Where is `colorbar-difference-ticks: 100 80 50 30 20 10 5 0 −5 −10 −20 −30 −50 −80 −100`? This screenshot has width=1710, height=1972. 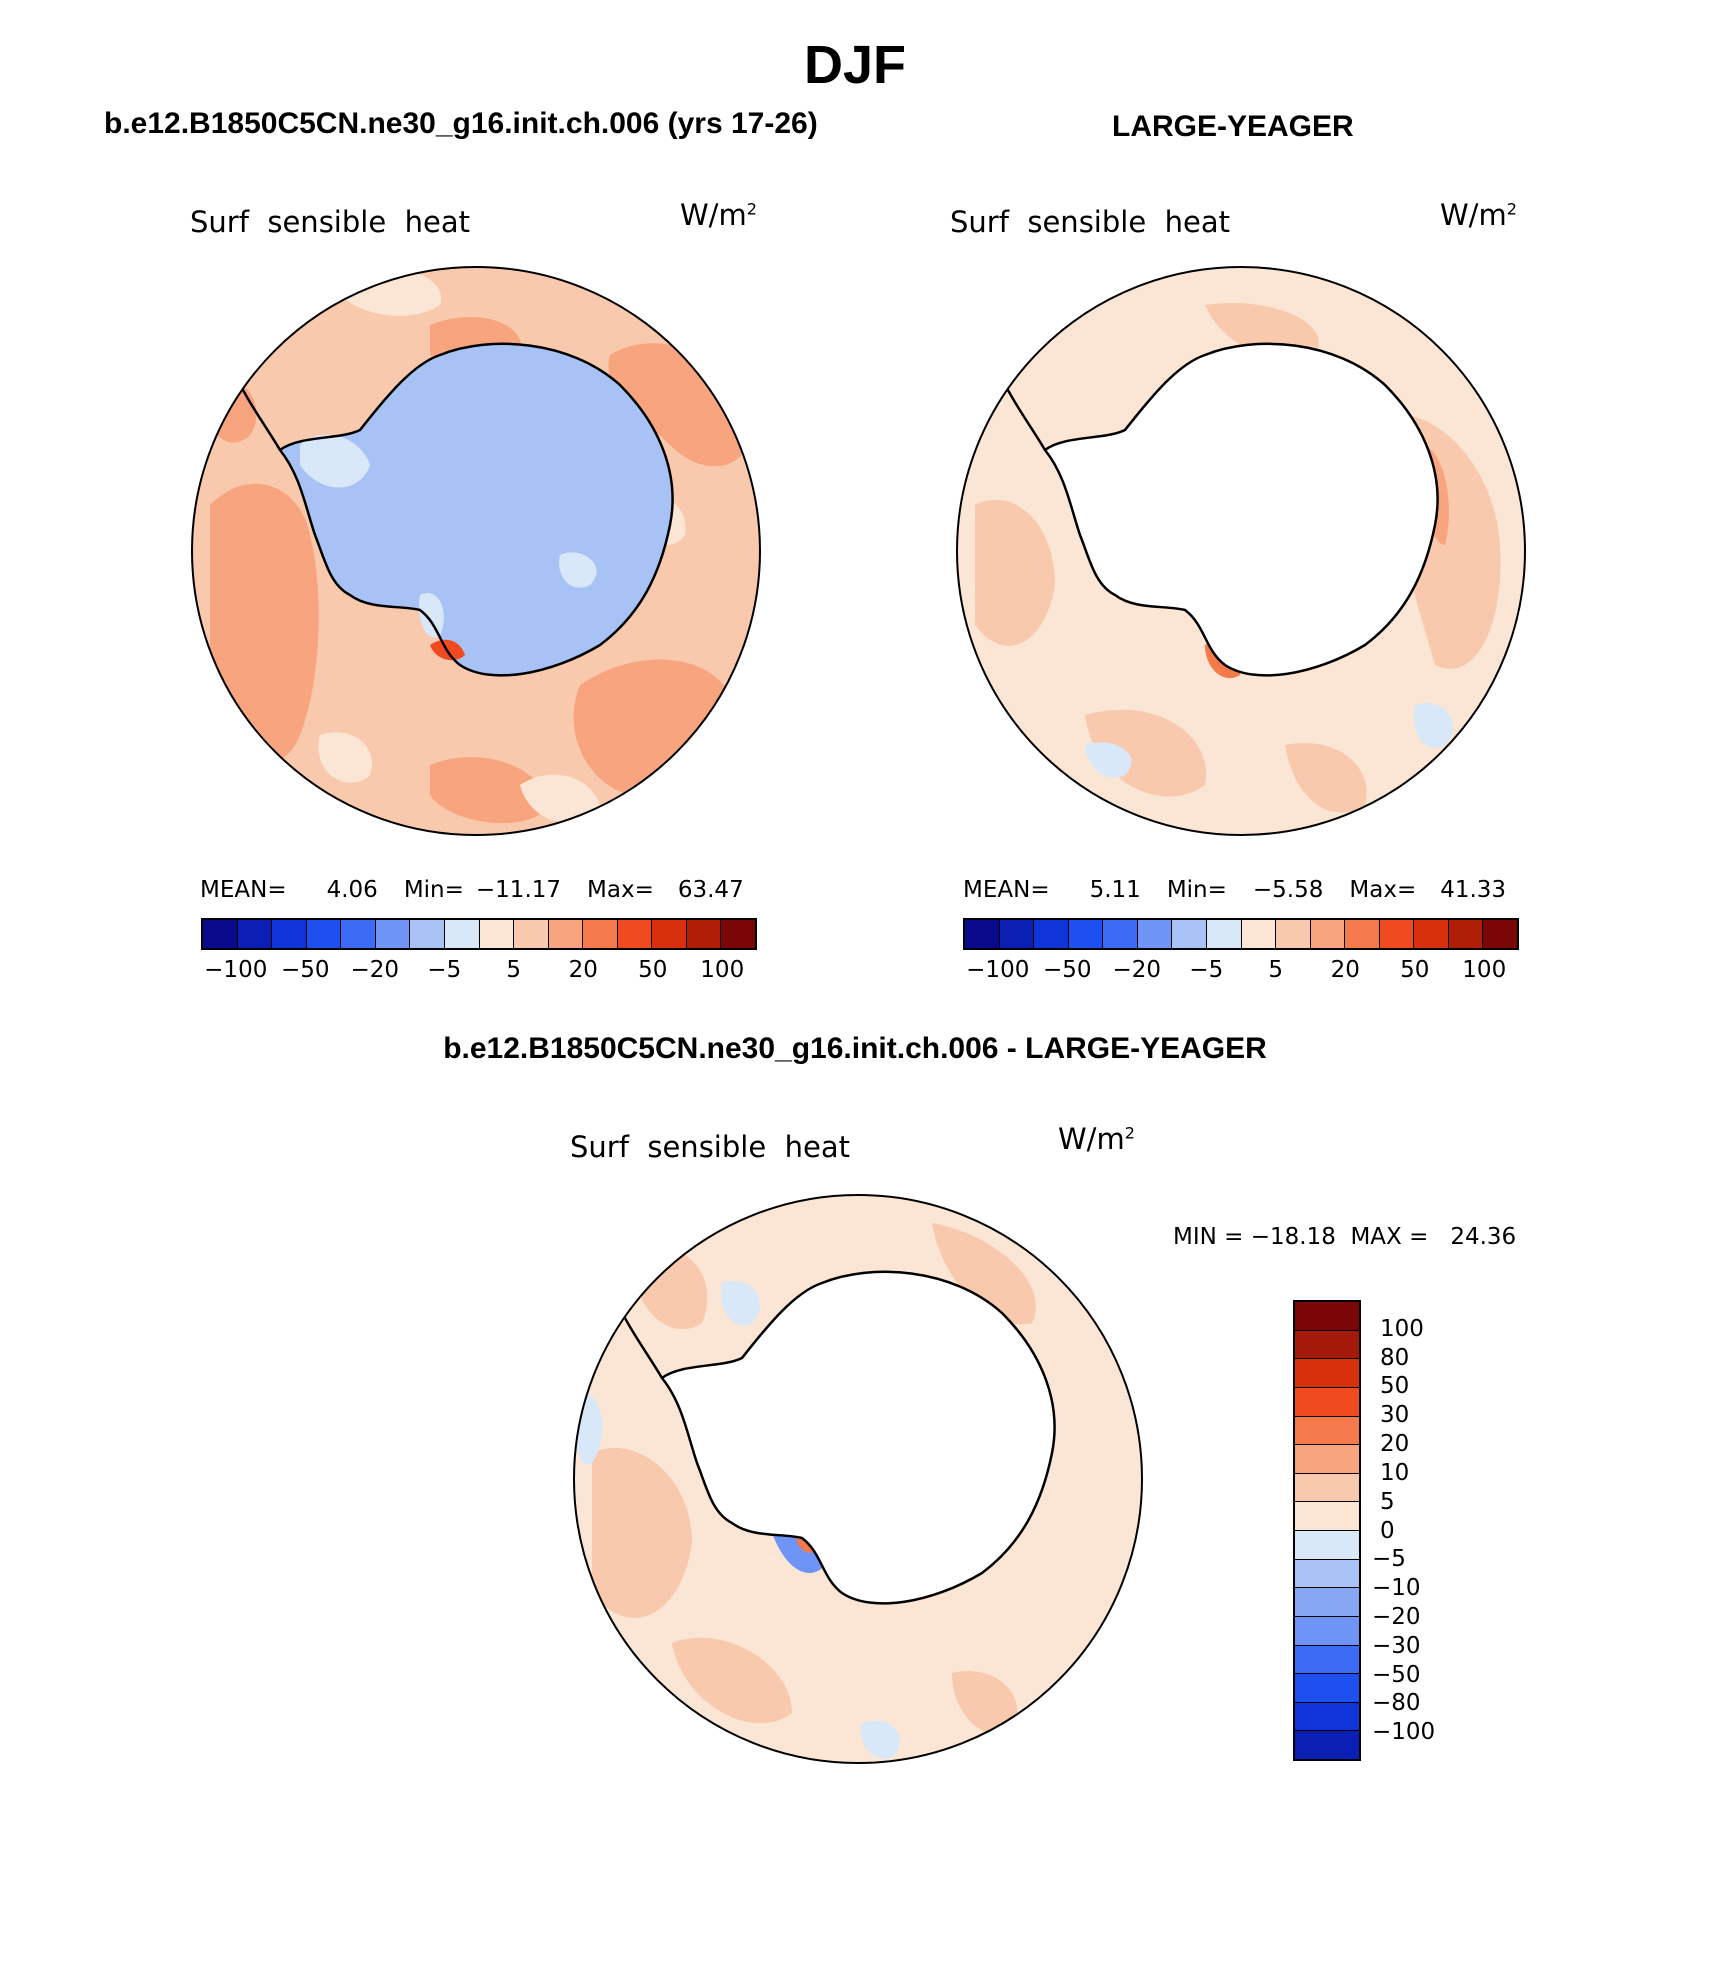
colorbar-difference-ticks: 100 80 50 30 20 10 5 0 −5 −10 −20 −30 −50 −80 −100 is located at coordinates (1422, 1530).